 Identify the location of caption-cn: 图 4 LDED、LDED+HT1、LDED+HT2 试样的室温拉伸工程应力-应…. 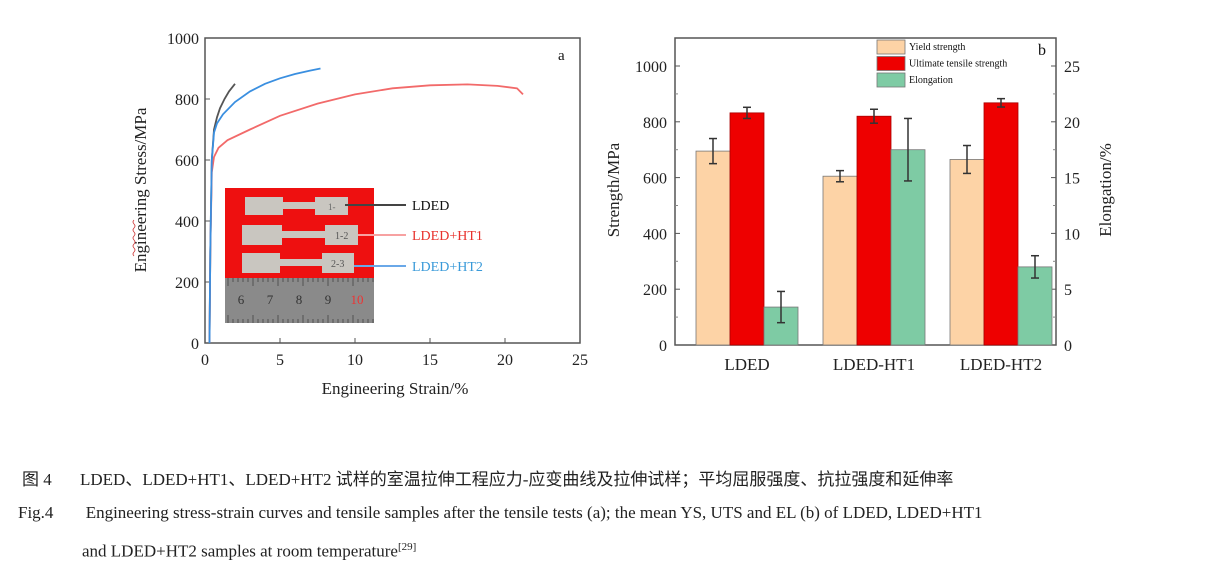
(487, 477).